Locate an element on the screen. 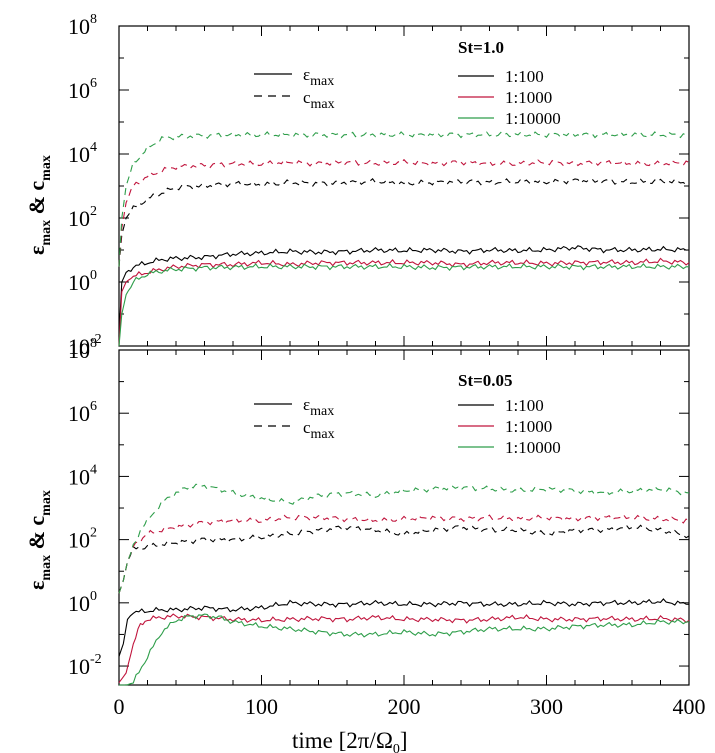 This screenshot has width=715, height=753. top-st-label: St=1.0 is located at coordinates (481, 47).